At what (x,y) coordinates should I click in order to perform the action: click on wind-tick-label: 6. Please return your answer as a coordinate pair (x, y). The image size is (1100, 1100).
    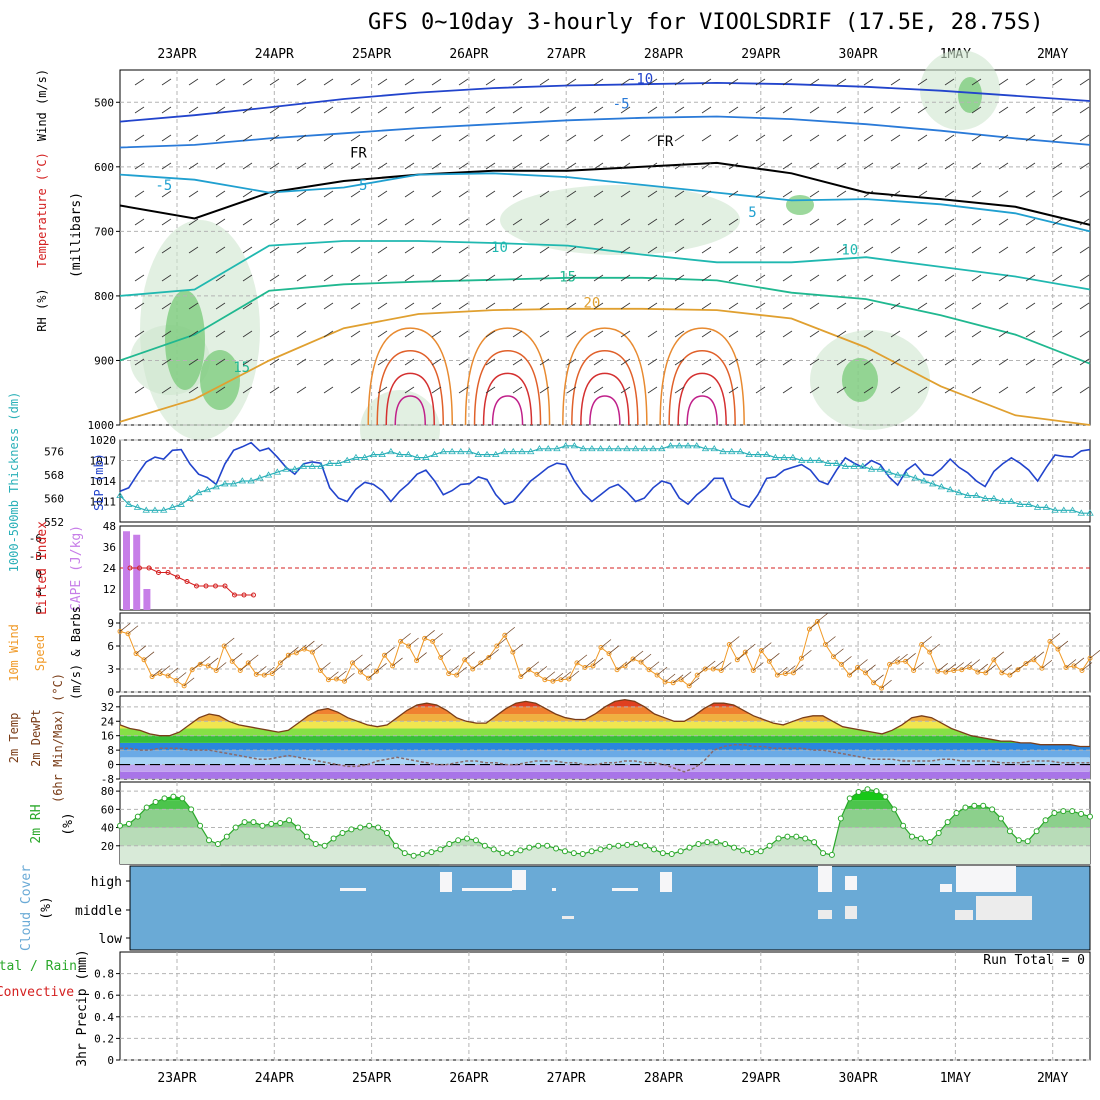
    Looking at the image, I should click on (110, 646).